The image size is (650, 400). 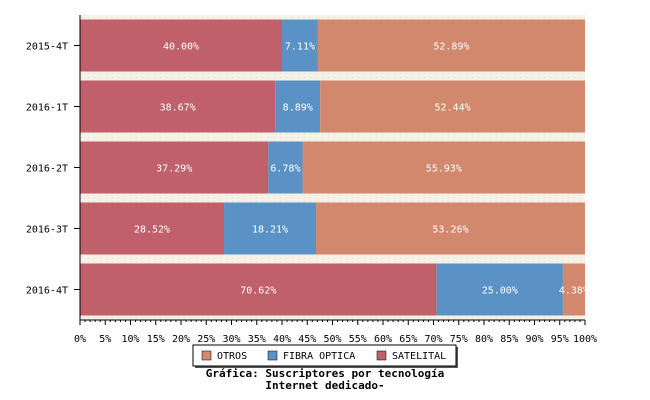 I want to click on legend-box, so click(x=324, y=355).